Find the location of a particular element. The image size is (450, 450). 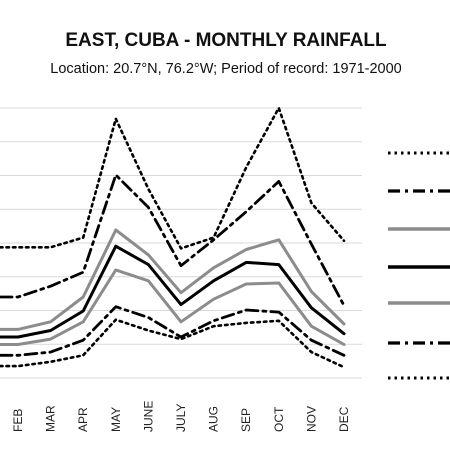

x-axis-ticks: FEB MAR APR MAY JUNE JULY AUG SEP OCT NOV DEC is located at coordinates (181, 416).